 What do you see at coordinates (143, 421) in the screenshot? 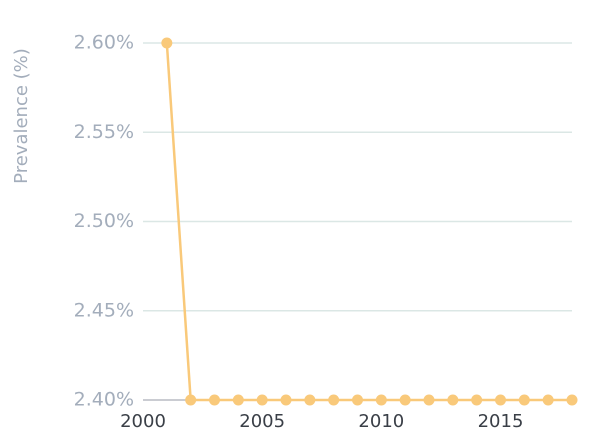
I see `x-tick-label: 2000` at bounding box center [143, 421].